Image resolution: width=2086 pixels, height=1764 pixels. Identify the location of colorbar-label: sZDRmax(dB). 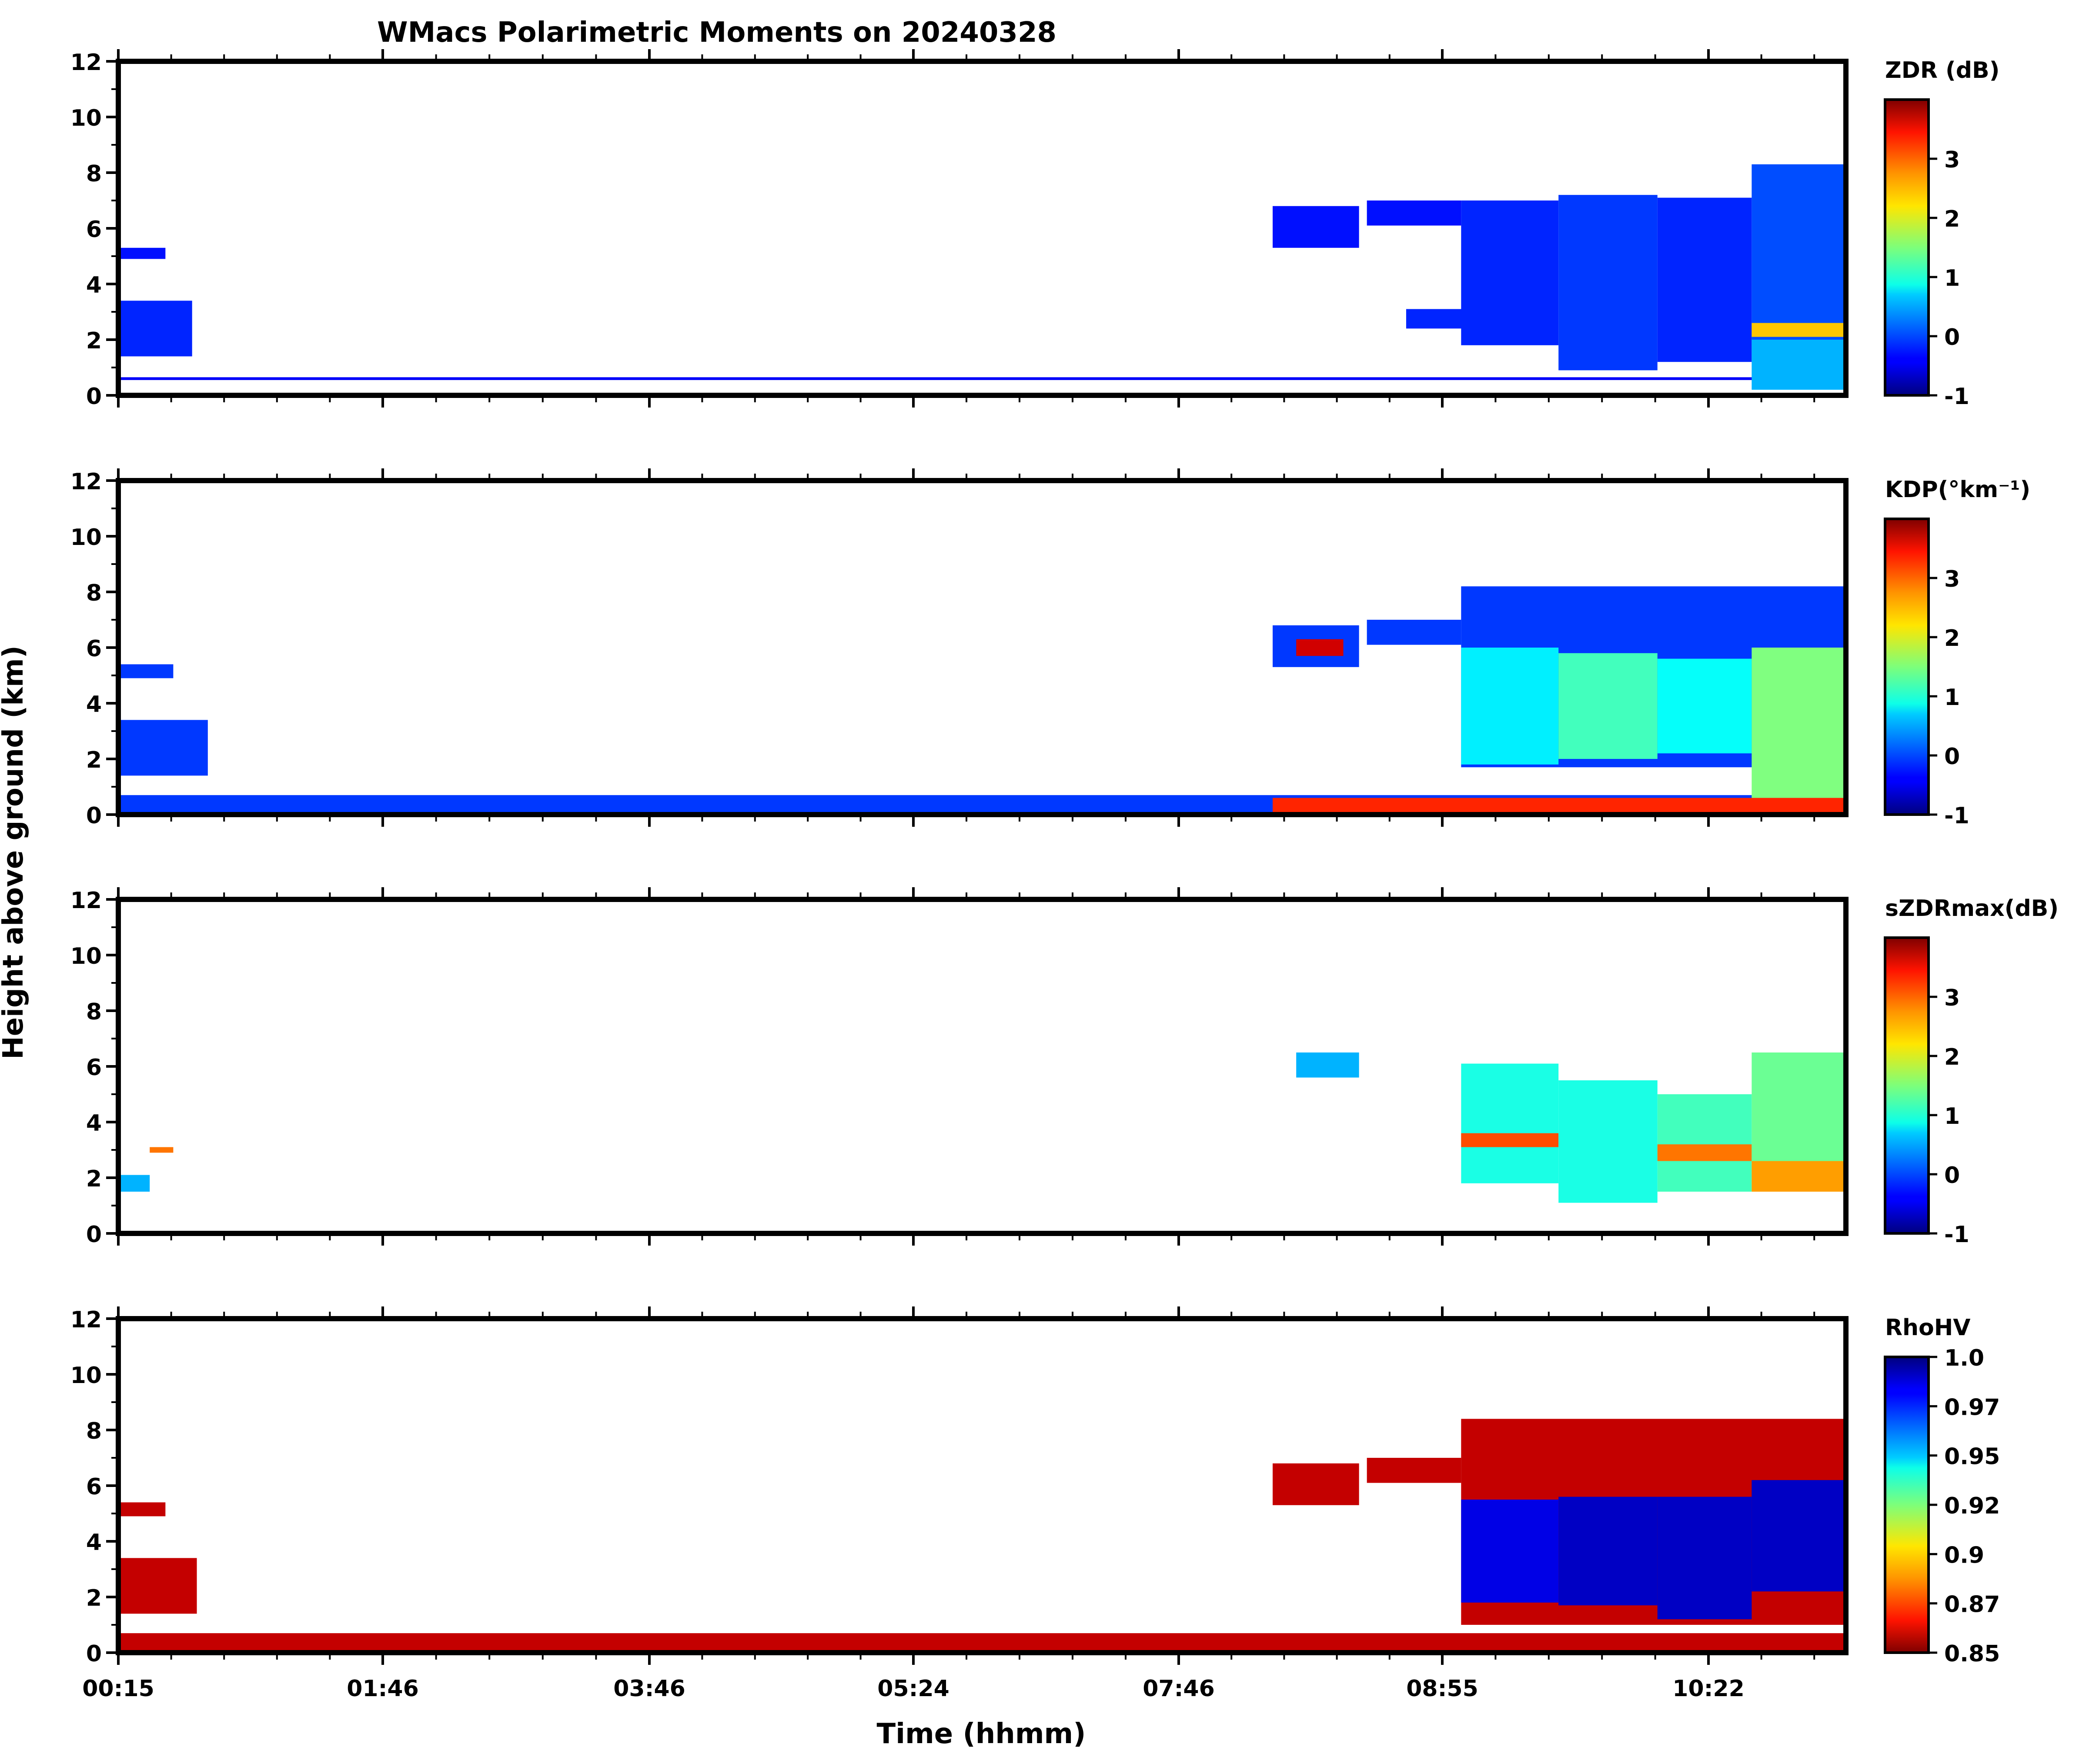
(1972, 908).